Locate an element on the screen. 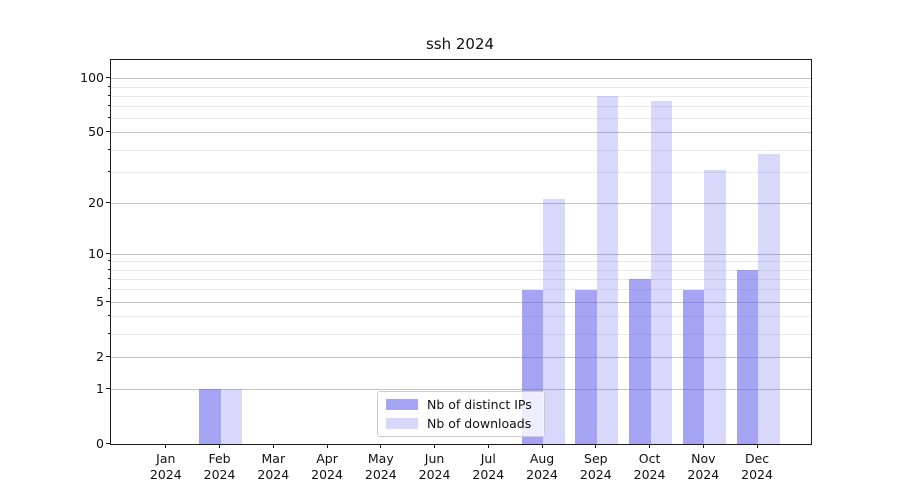 The width and height of the screenshot is (900, 500). legend-swatch-downloads is located at coordinates (402, 423).